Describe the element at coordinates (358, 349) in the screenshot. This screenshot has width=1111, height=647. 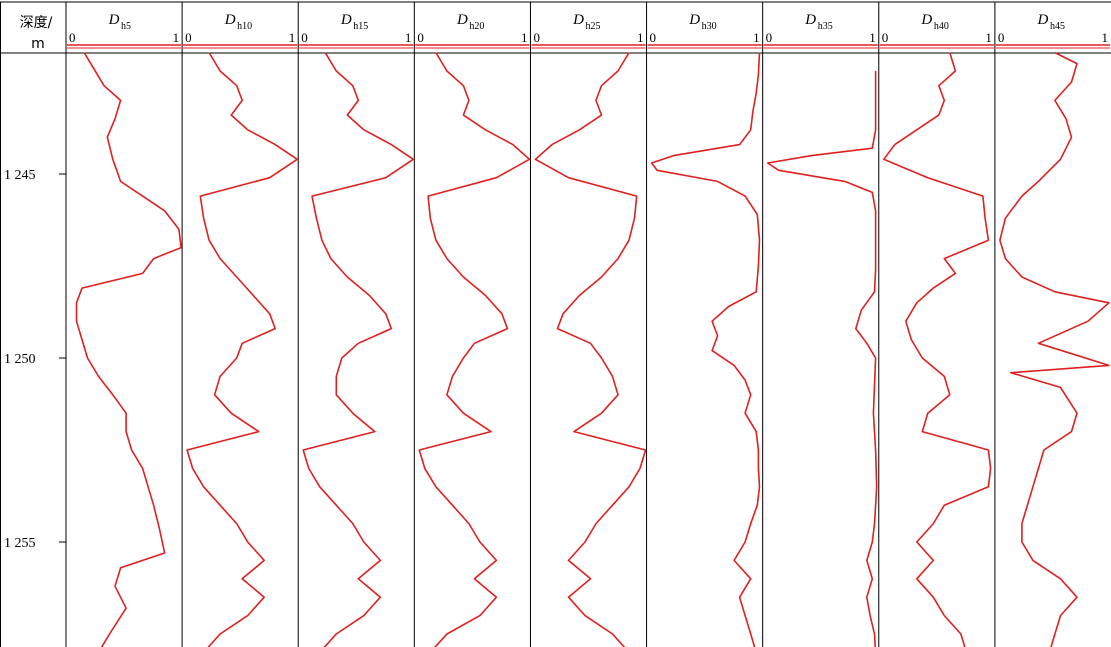
I see `curve-dh15` at that location.